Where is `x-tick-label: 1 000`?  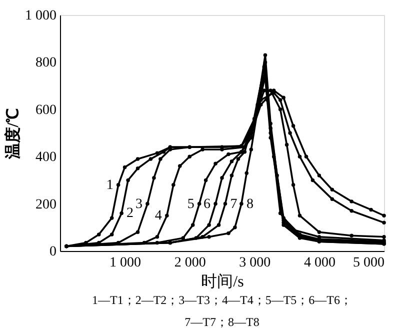 x-tick-label: 1 000 is located at coordinates (126, 263).